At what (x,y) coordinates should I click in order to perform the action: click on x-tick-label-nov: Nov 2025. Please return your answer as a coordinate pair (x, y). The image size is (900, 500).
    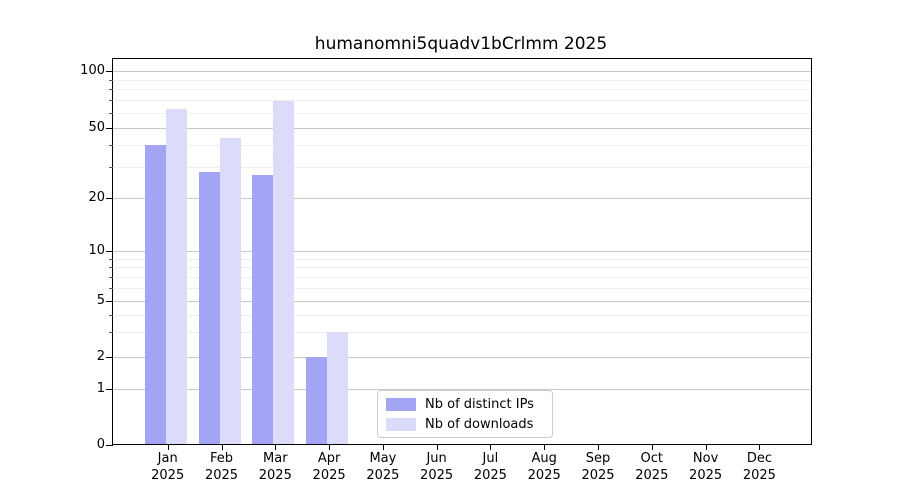
    Looking at the image, I should click on (706, 467).